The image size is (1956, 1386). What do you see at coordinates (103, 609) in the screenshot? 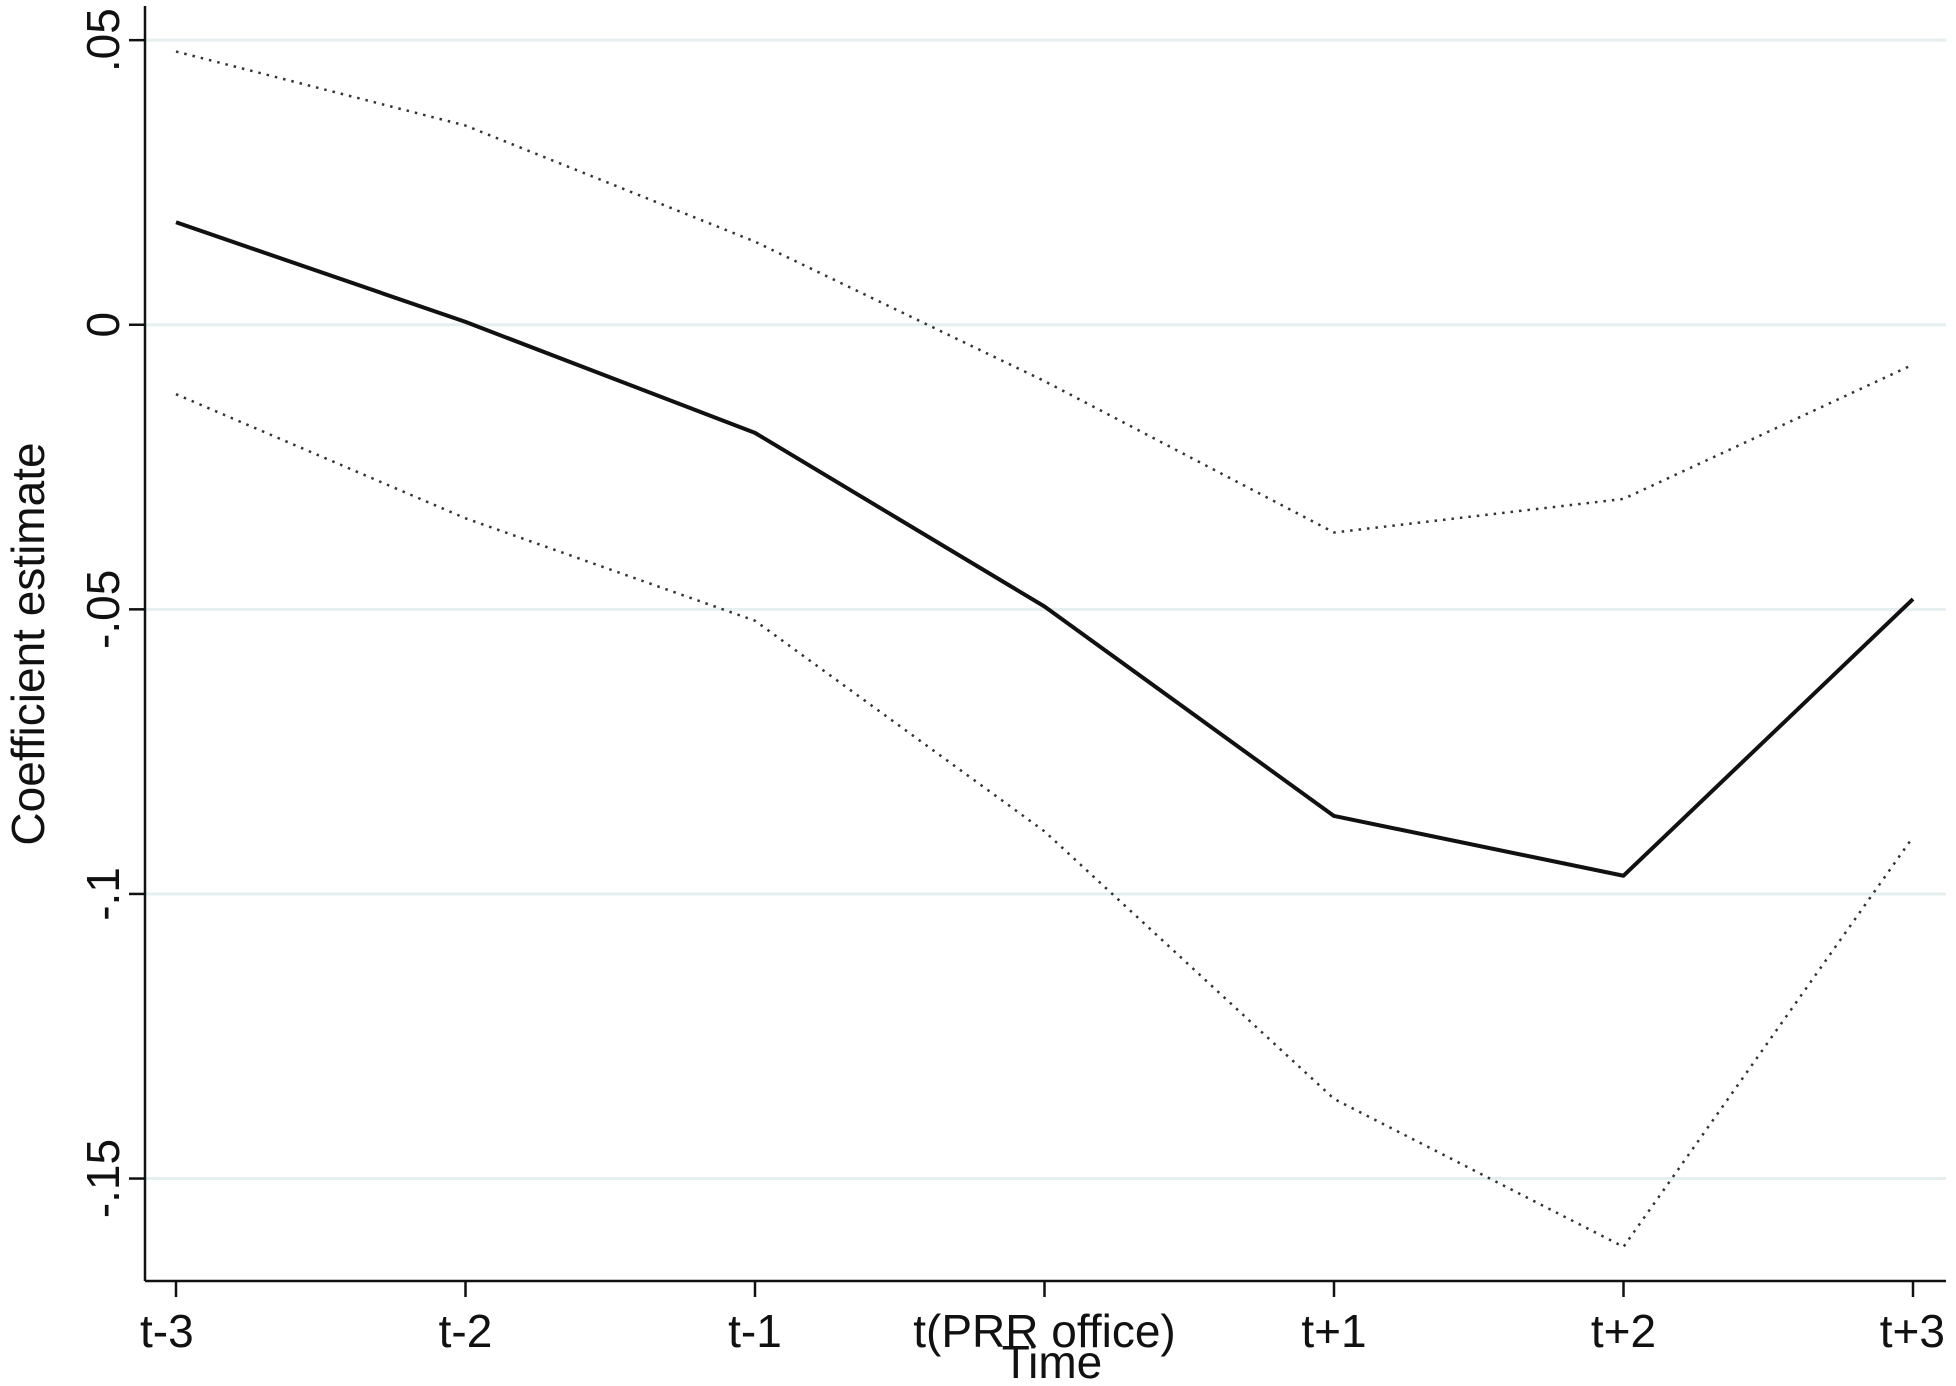
I see `y-tick-label: -.05` at bounding box center [103, 609].